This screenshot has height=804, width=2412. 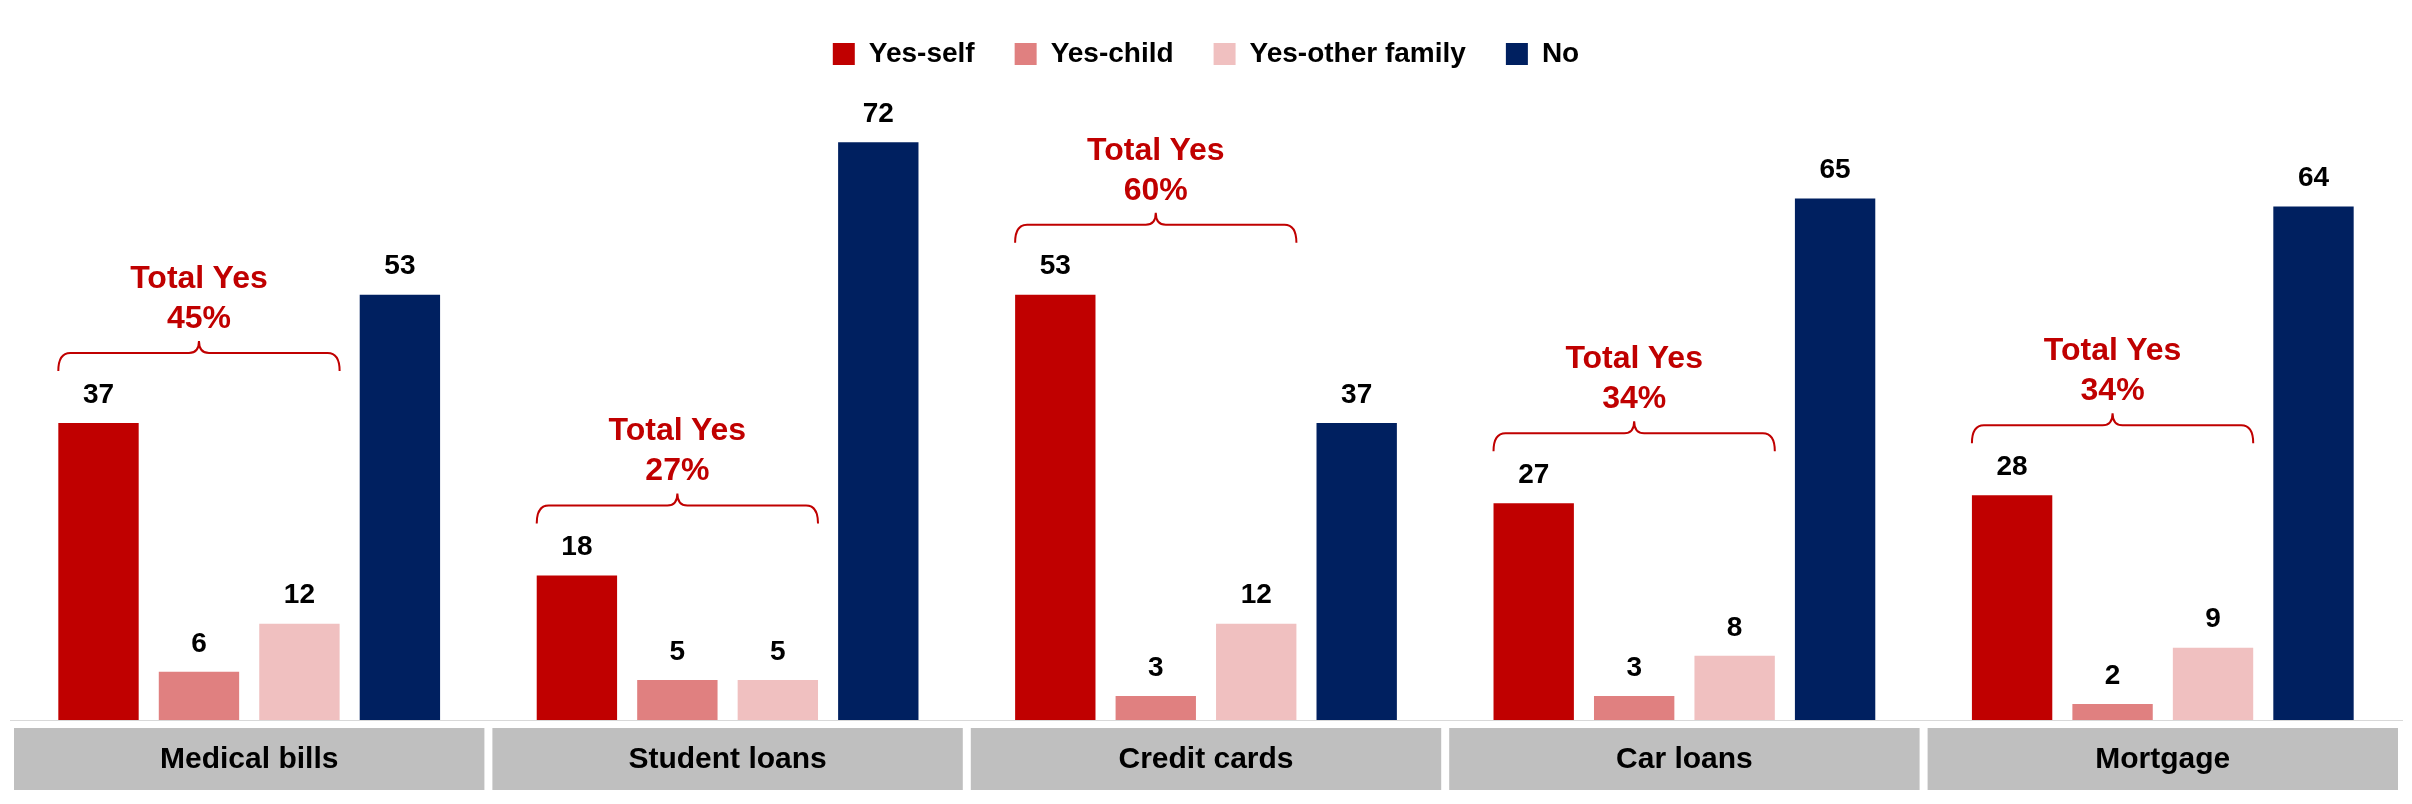 What do you see at coordinates (677, 449) in the screenshot?
I see `annotation: Total Yes 27%` at bounding box center [677, 449].